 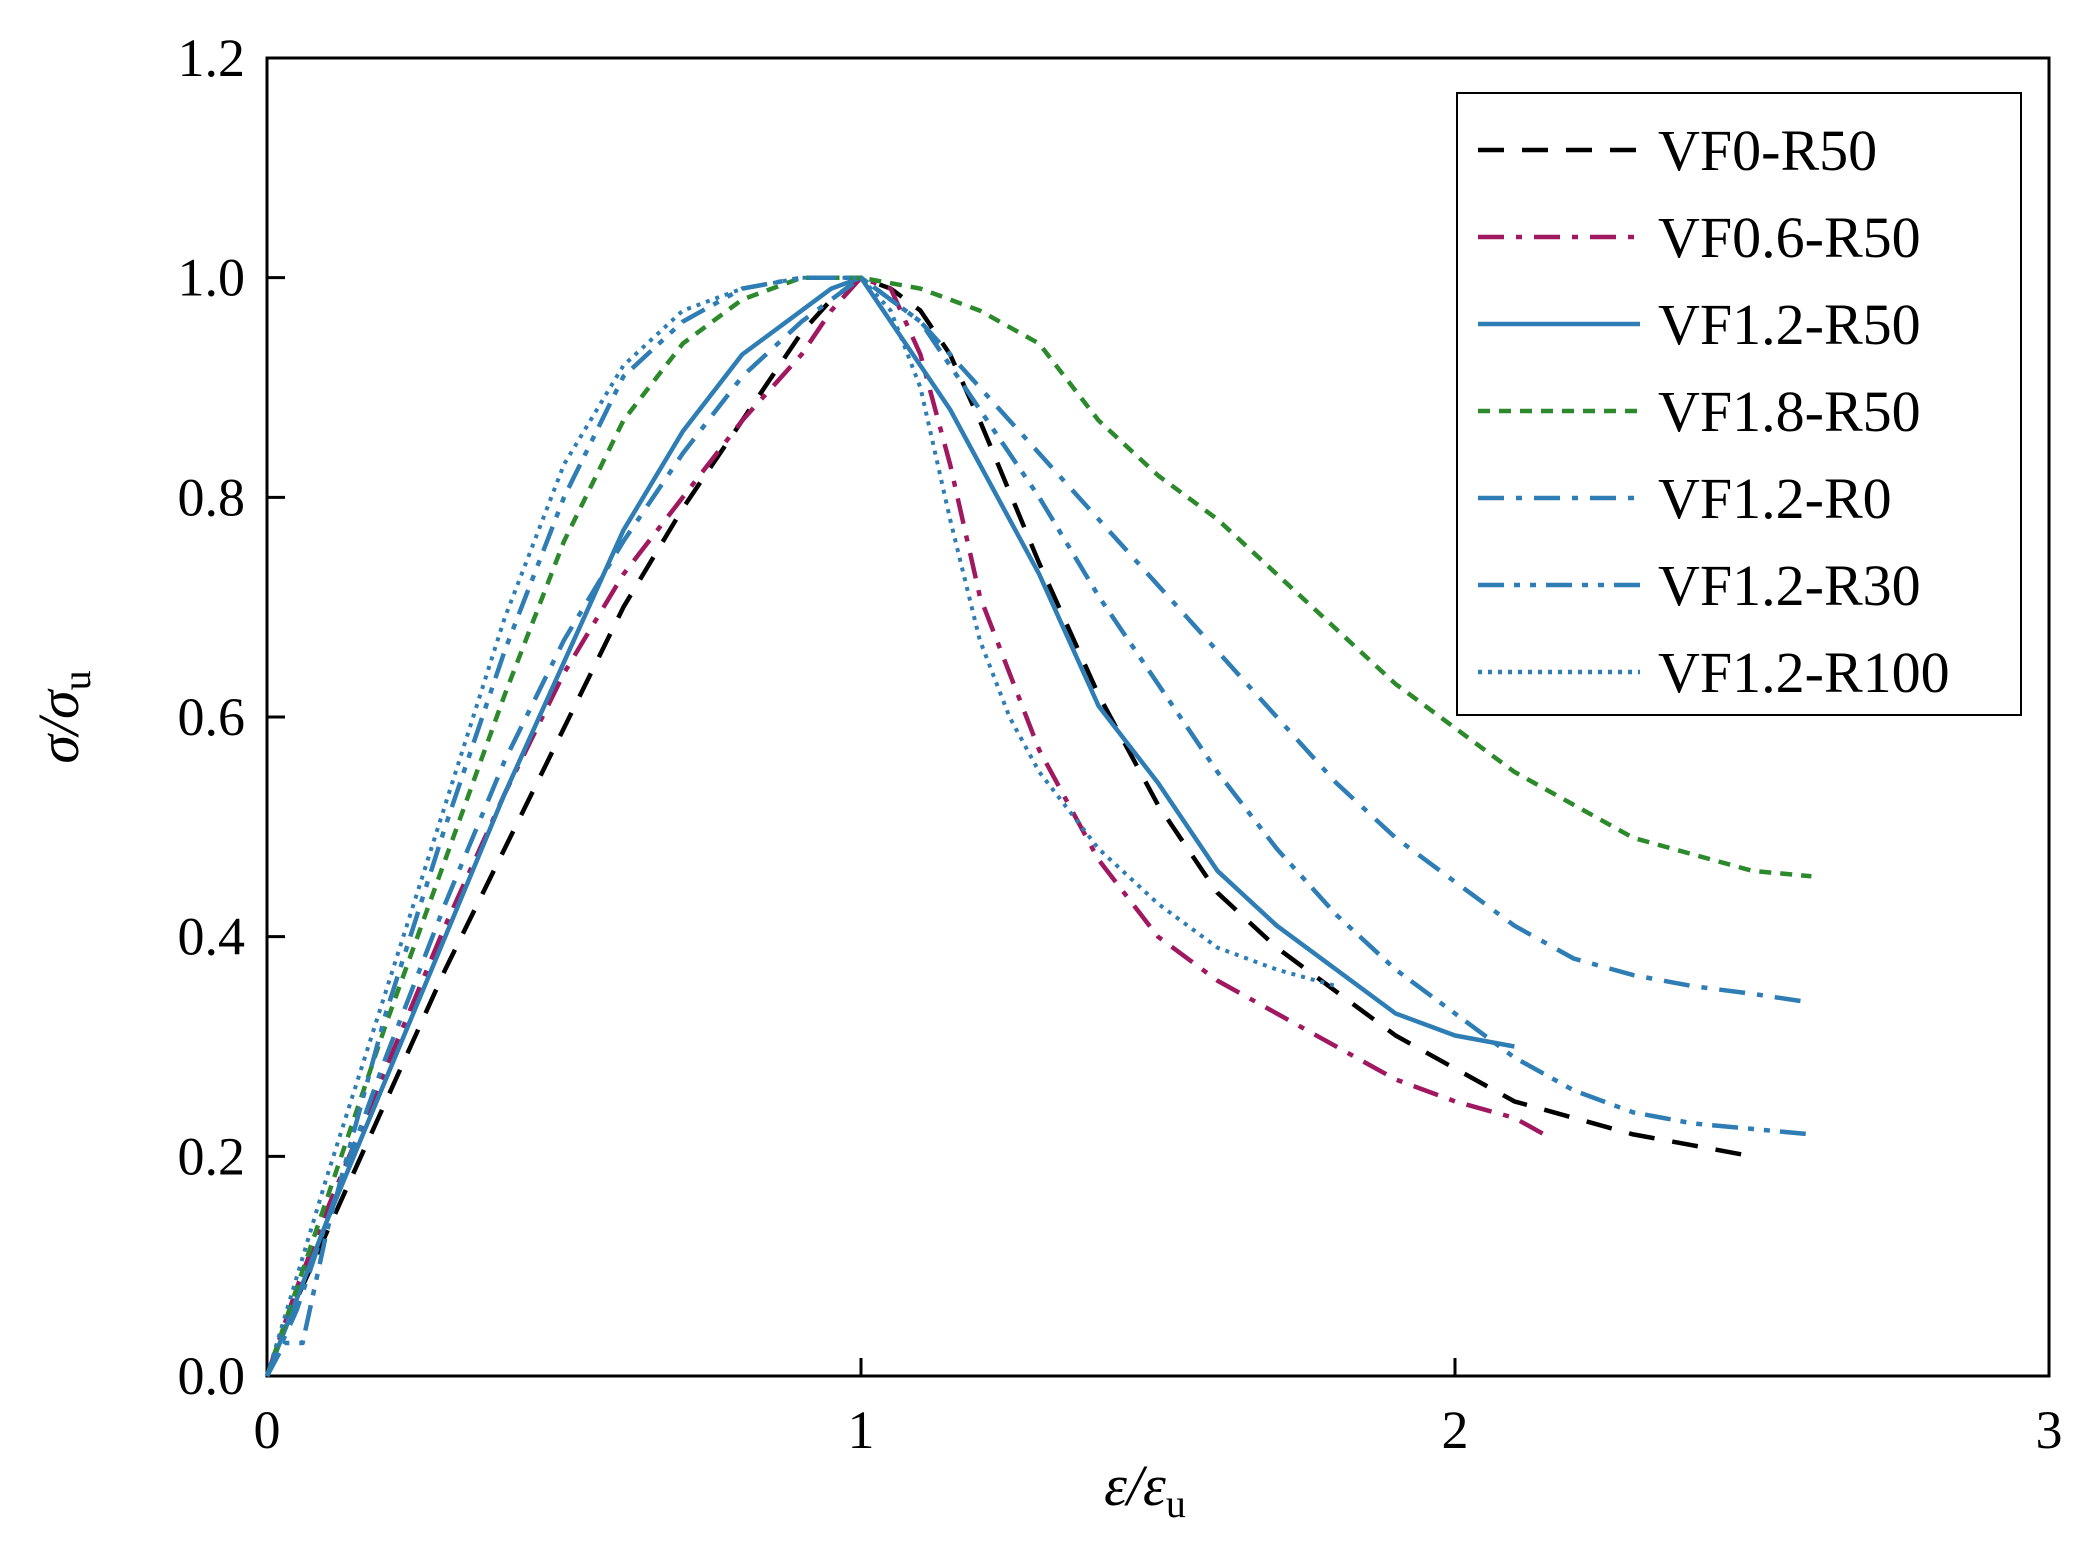 I want to click on y-tick-label: 0.8, so click(x=212, y=497).